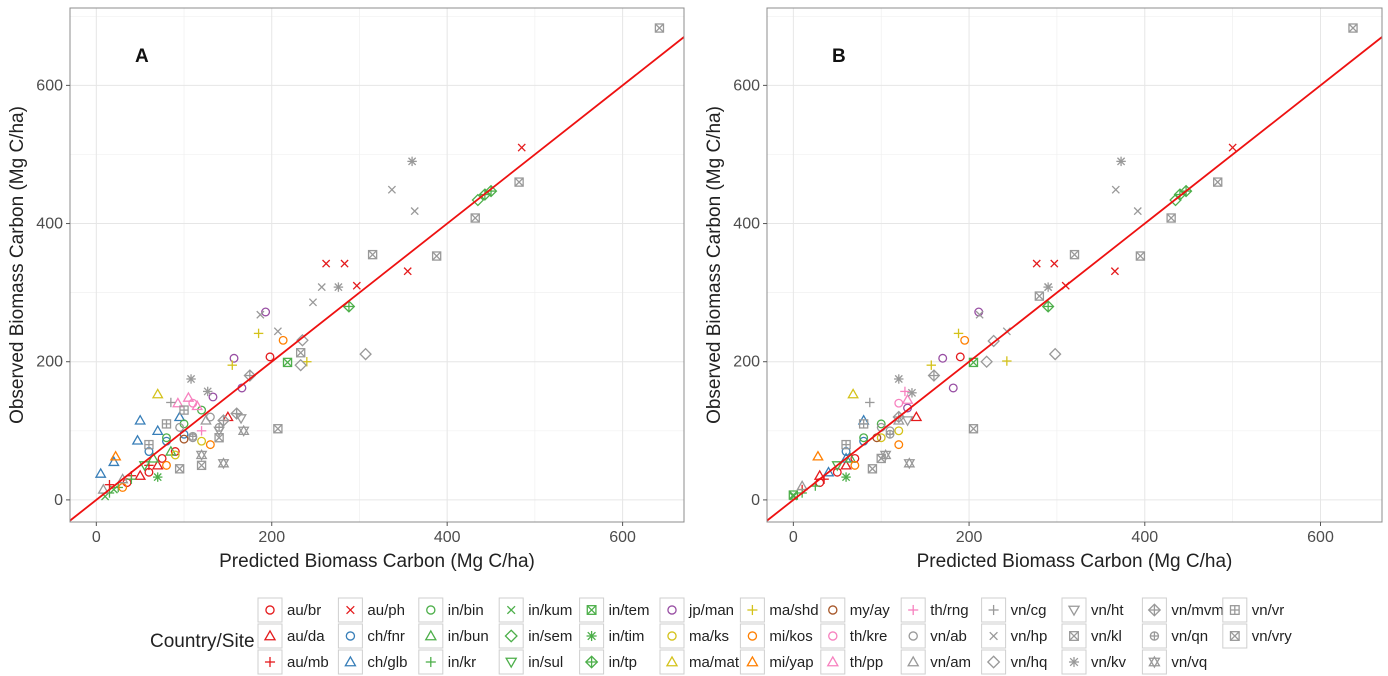  I want to click on series-ma-mat, so click(157, 393).